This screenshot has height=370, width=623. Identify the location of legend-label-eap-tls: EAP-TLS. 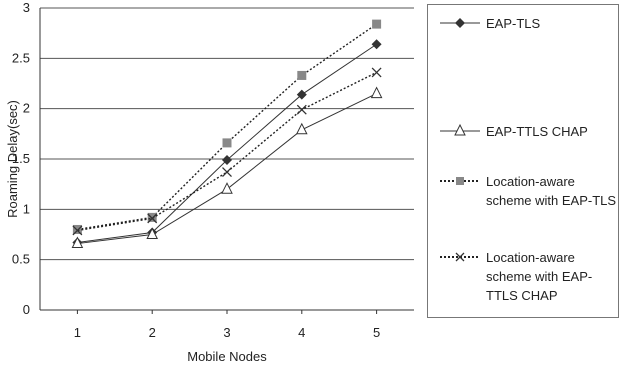
(513, 23).